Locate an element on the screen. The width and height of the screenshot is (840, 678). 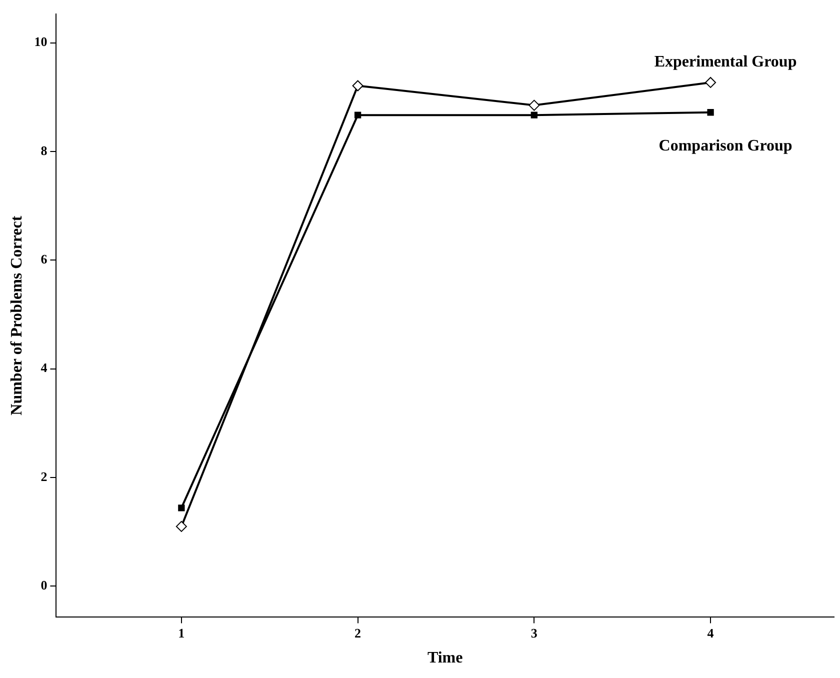
y-tick-label: 4 is located at coordinates (44, 368).